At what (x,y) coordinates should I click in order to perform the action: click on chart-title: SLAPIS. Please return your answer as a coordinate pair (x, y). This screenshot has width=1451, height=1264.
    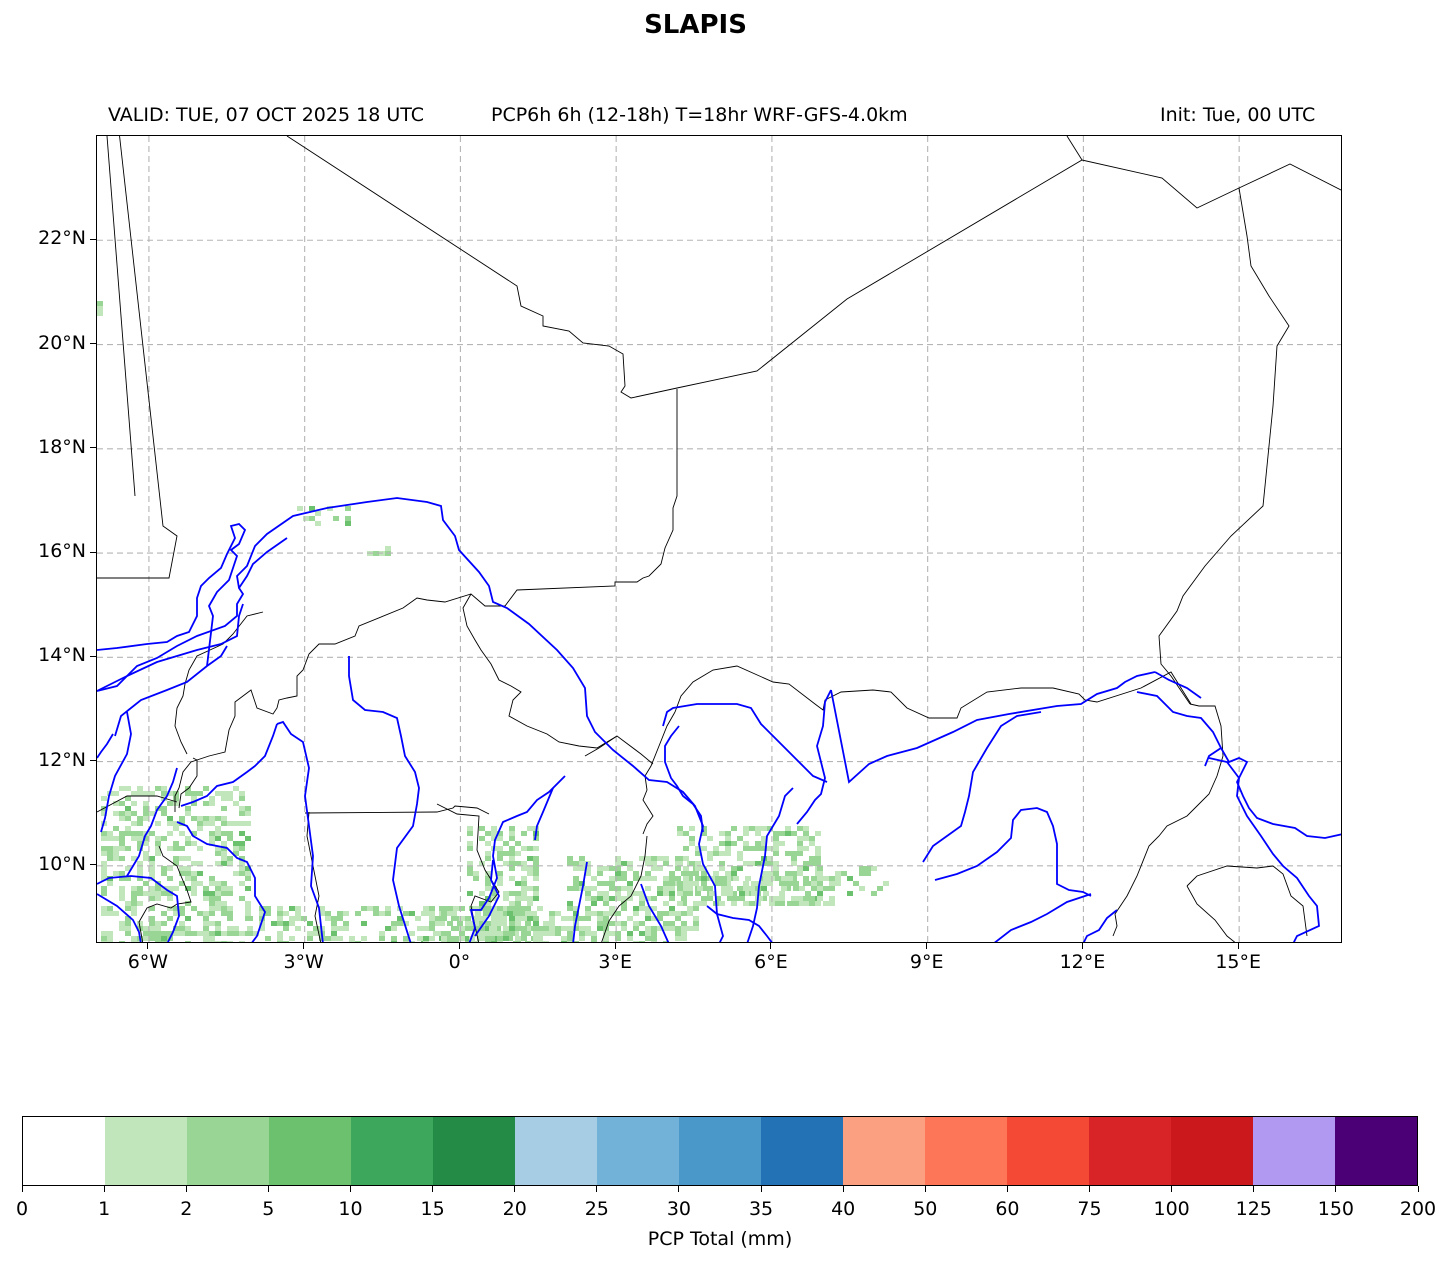
    Looking at the image, I should click on (695, 25).